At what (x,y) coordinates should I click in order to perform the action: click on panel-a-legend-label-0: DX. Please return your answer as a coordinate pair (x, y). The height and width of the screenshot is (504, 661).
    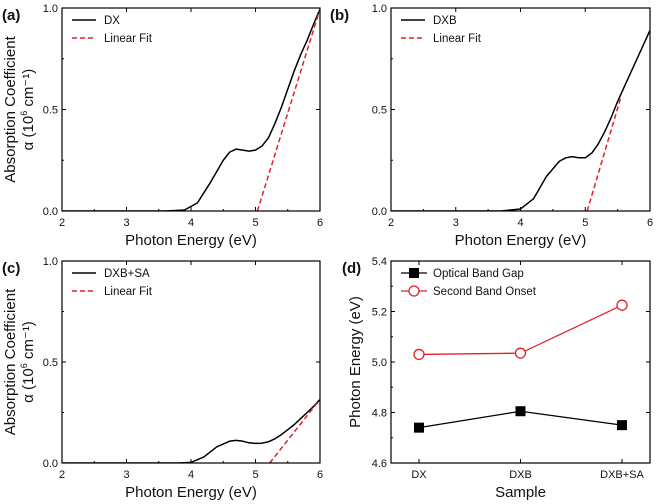
    Looking at the image, I should click on (112, 21).